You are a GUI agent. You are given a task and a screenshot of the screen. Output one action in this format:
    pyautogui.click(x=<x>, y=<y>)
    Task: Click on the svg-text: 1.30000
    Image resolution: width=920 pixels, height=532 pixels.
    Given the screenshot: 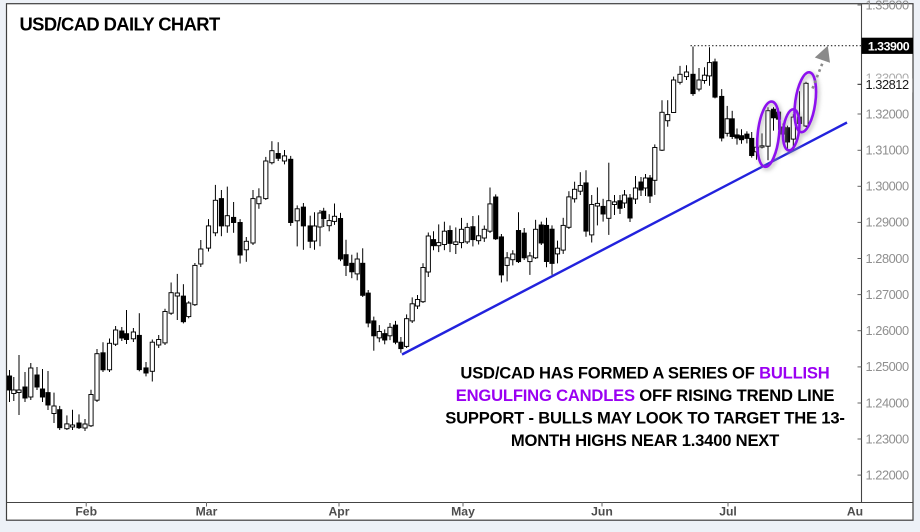 What is the action you would take?
    pyautogui.click(x=887, y=186)
    